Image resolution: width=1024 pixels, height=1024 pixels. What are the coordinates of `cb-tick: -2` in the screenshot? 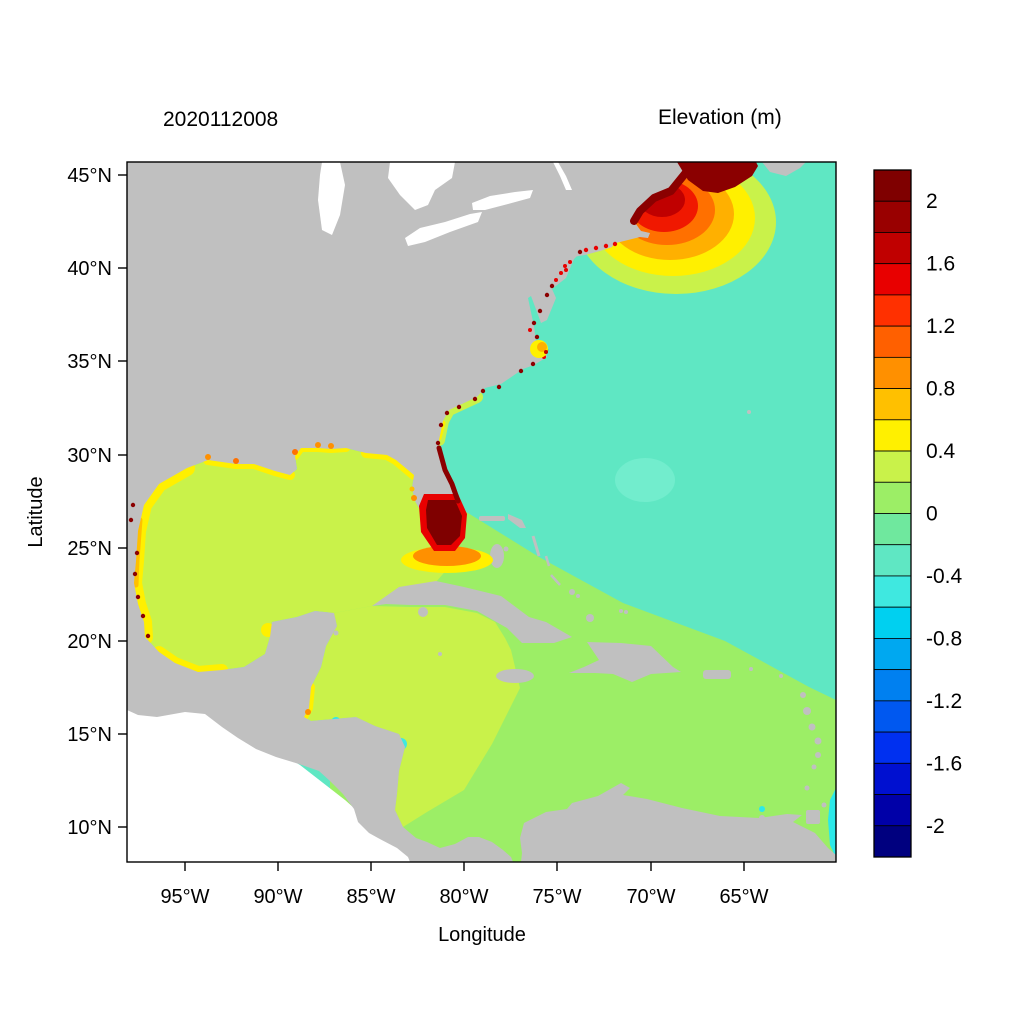 It's located at (935, 826).